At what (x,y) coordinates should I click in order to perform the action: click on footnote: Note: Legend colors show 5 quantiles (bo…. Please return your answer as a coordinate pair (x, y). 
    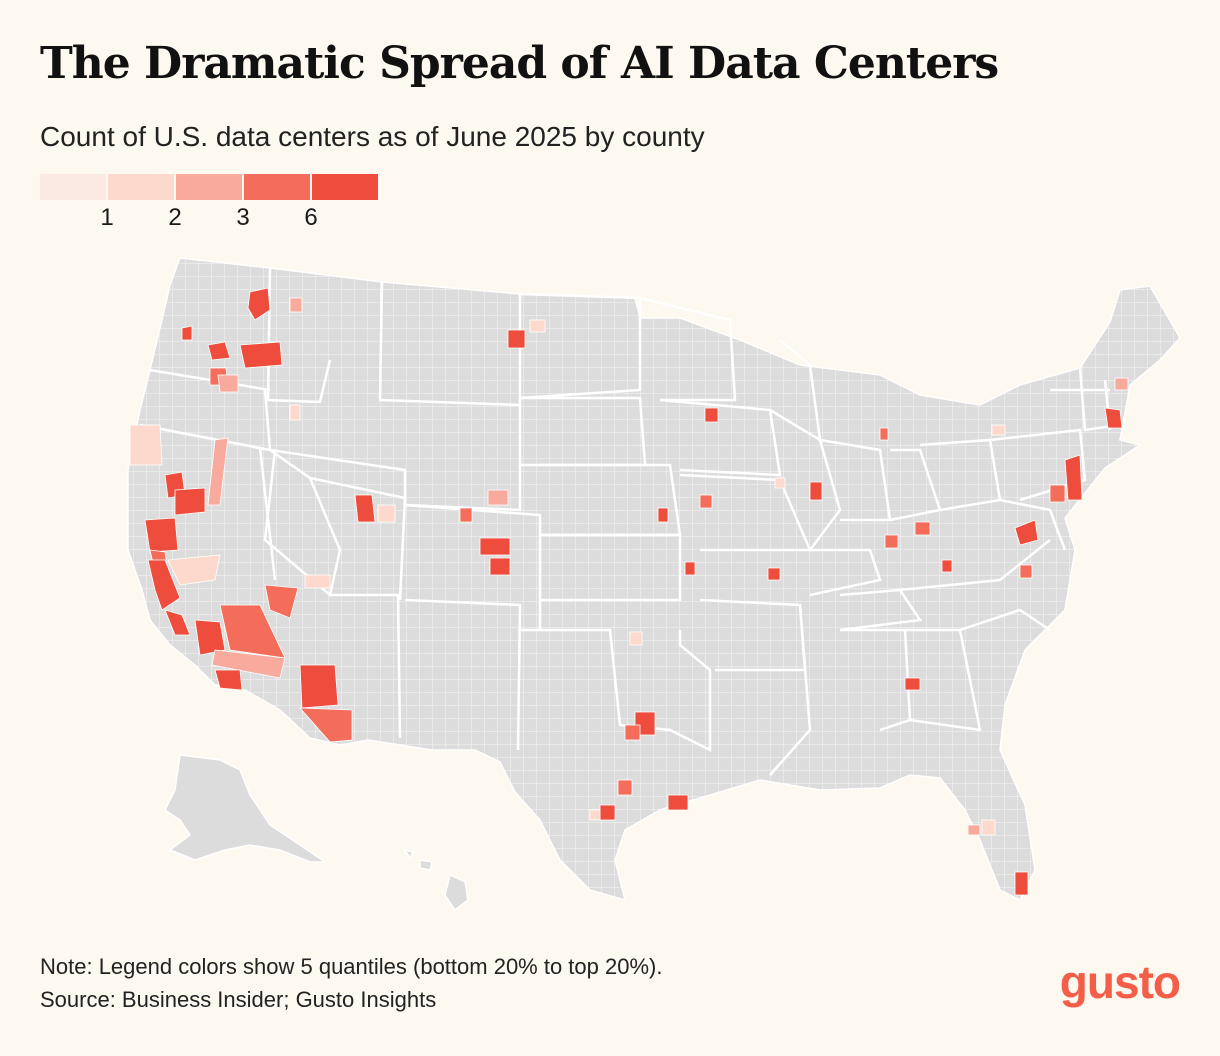
    Looking at the image, I should click on (351, 966).